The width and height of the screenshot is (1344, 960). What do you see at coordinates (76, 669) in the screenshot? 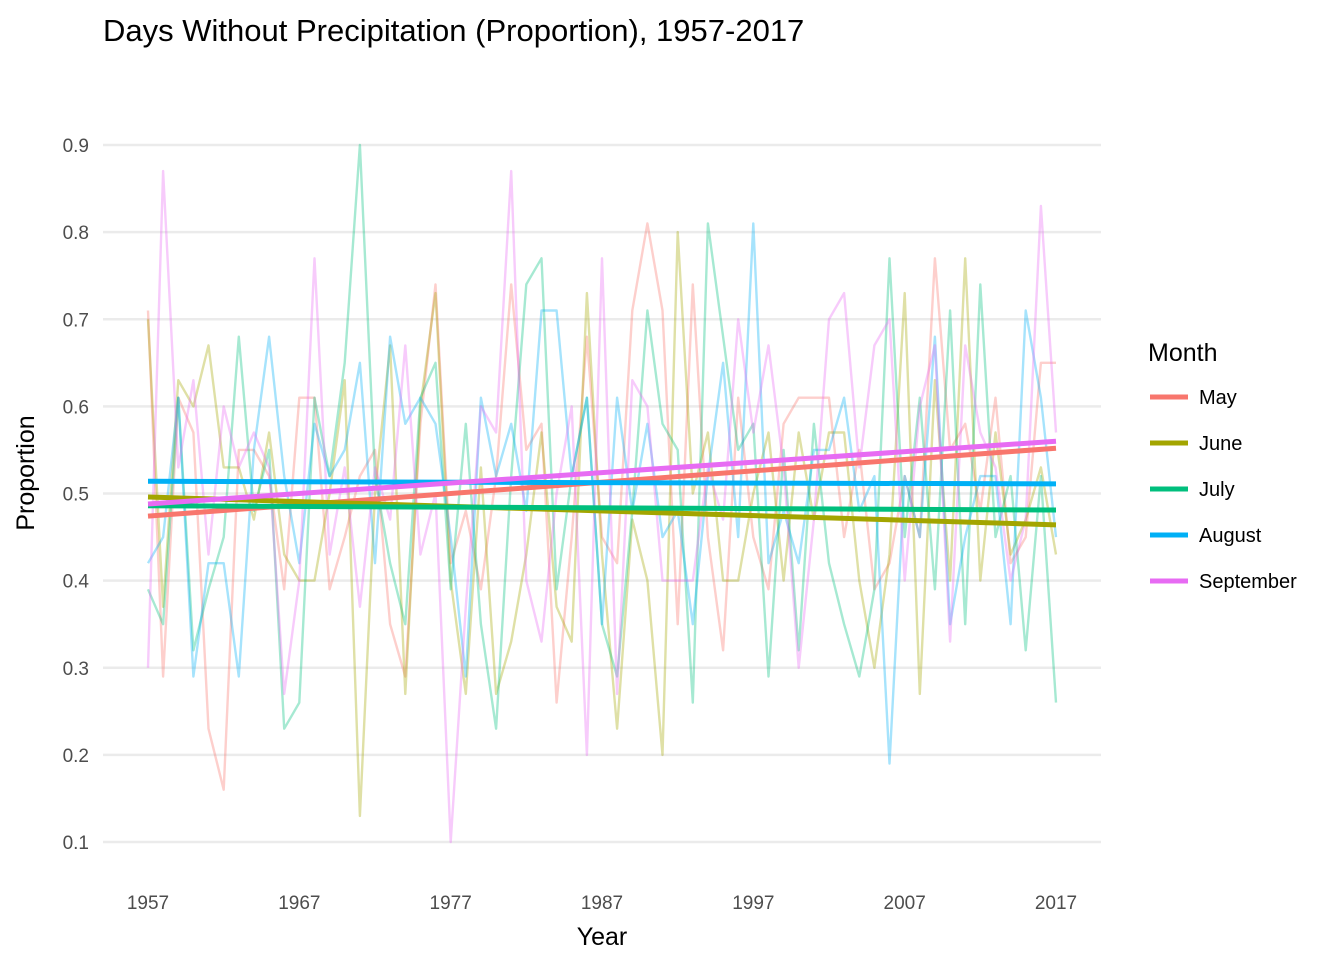
I see `y-tick-label: 0.3` at bounding box center [76, 669].